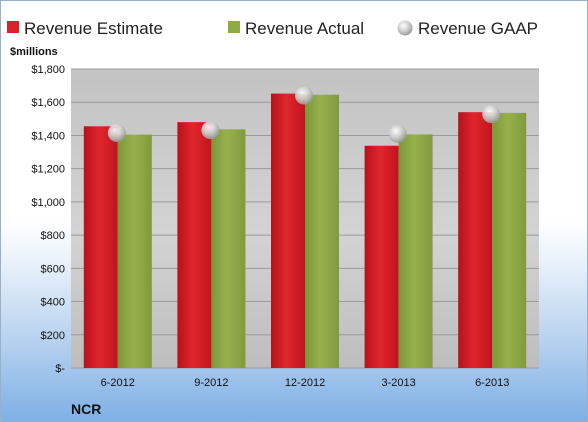 Image resolution: width=588 pixels, height=422 pixels. What do you see at coordinates (134, 251) in the screenshot?
I see `bar-revenue-actual-6-2012` at bounding box center [134, 251].